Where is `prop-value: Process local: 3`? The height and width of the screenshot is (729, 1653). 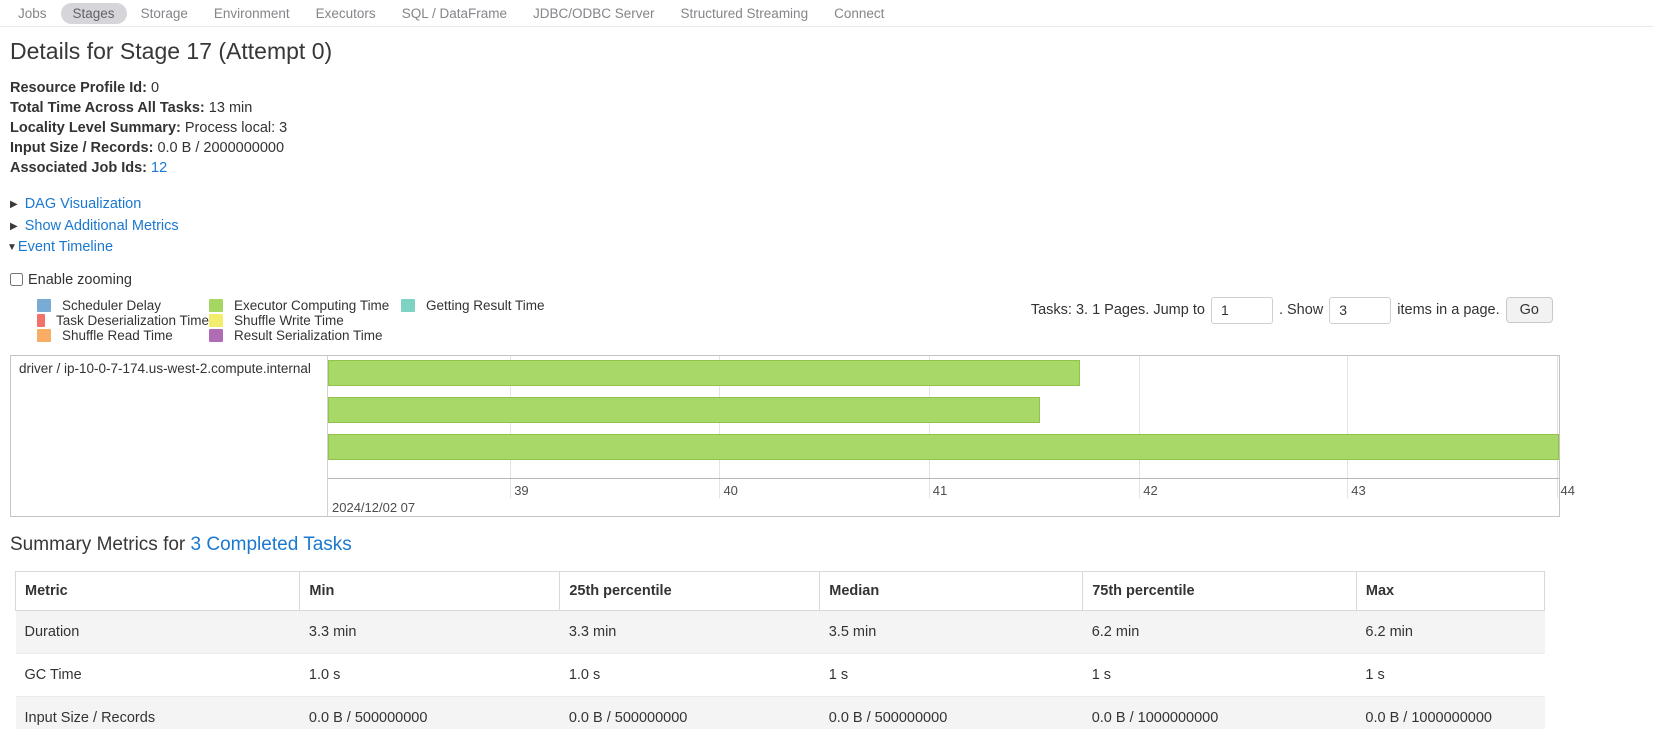 prop-value: Process local: 3 is located at coordinates (236, 128).